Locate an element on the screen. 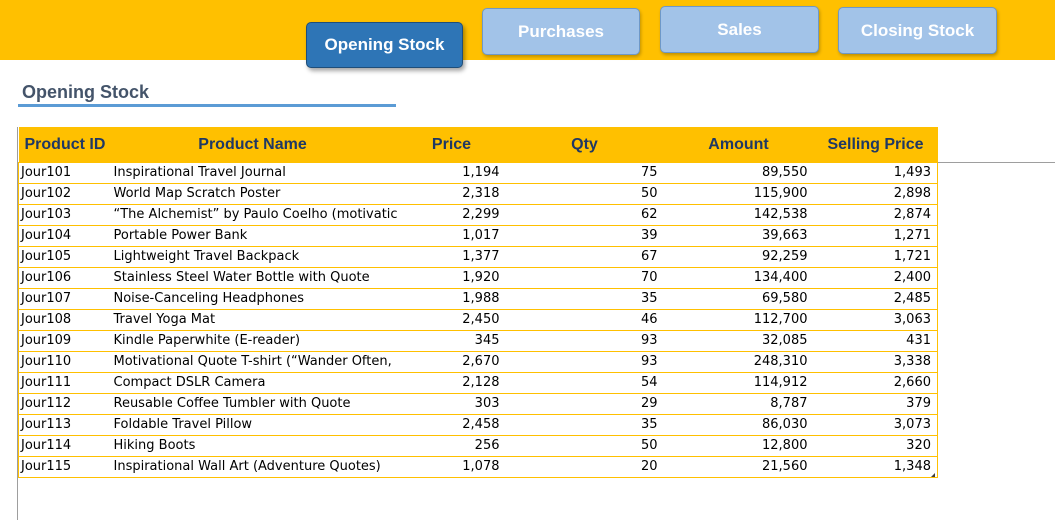  selling-price-cell: 1,493 is located at coordinates (875, 173).